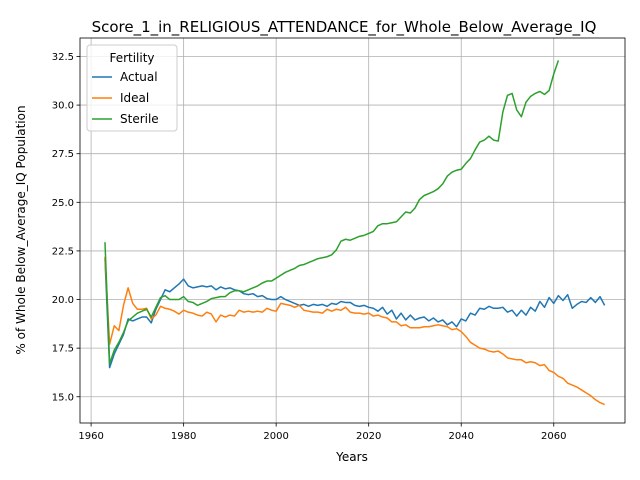  What do you see at coordinates (134, 98) in the screenshot?
I see `legend-label-ideal: Ideal` at bounding box center [134, 98].